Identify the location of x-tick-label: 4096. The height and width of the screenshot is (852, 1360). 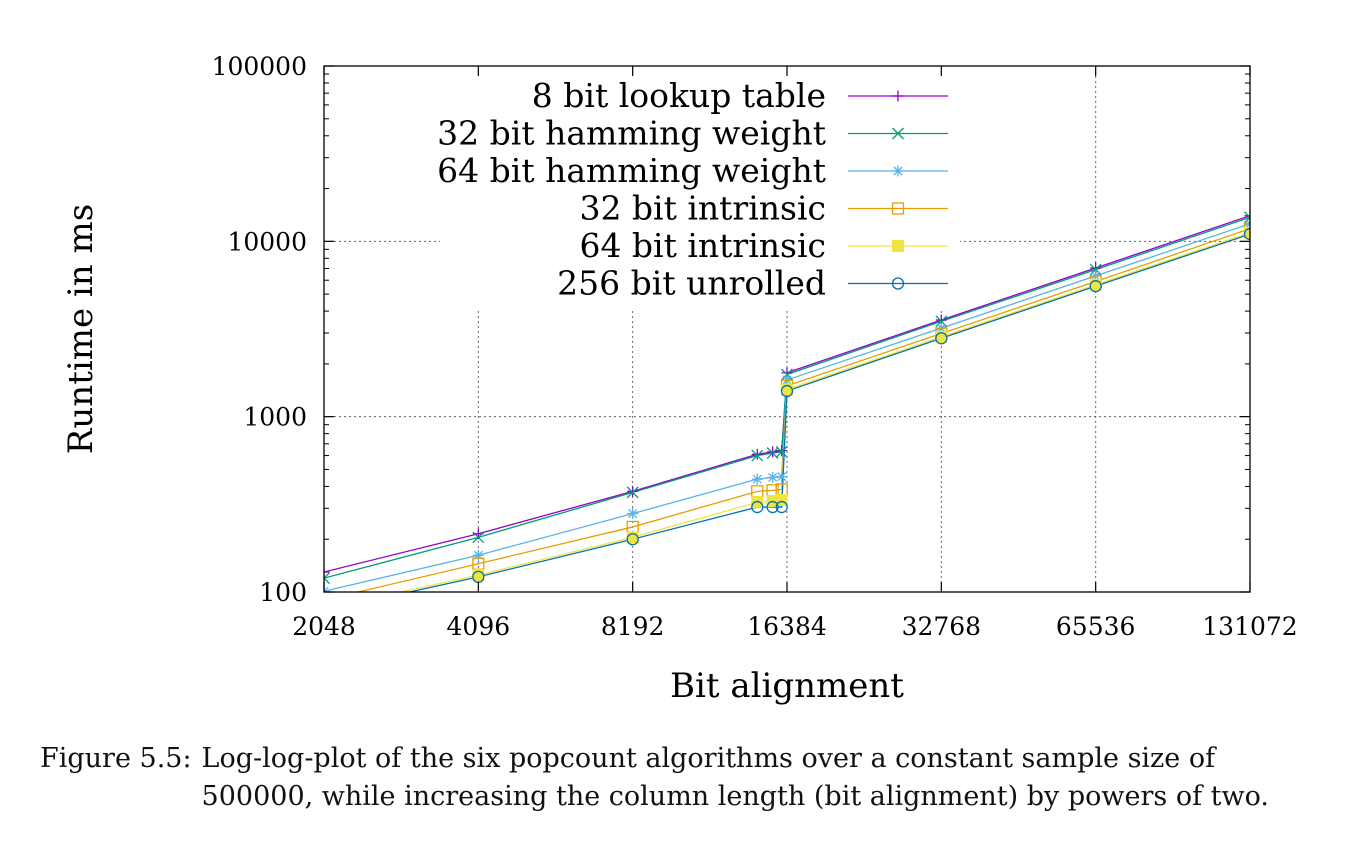
(479, 626).